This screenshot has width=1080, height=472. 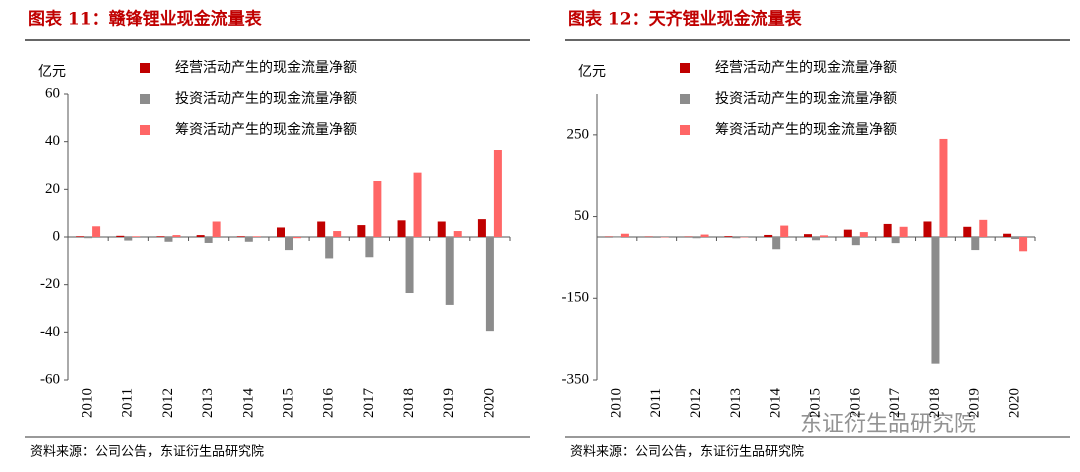 What do you see at coordinates (145, 19) in the screenshot?
I see `chart-title: 图表 11：赣锋锂业现金流量表` at bounding box center [145, 19].